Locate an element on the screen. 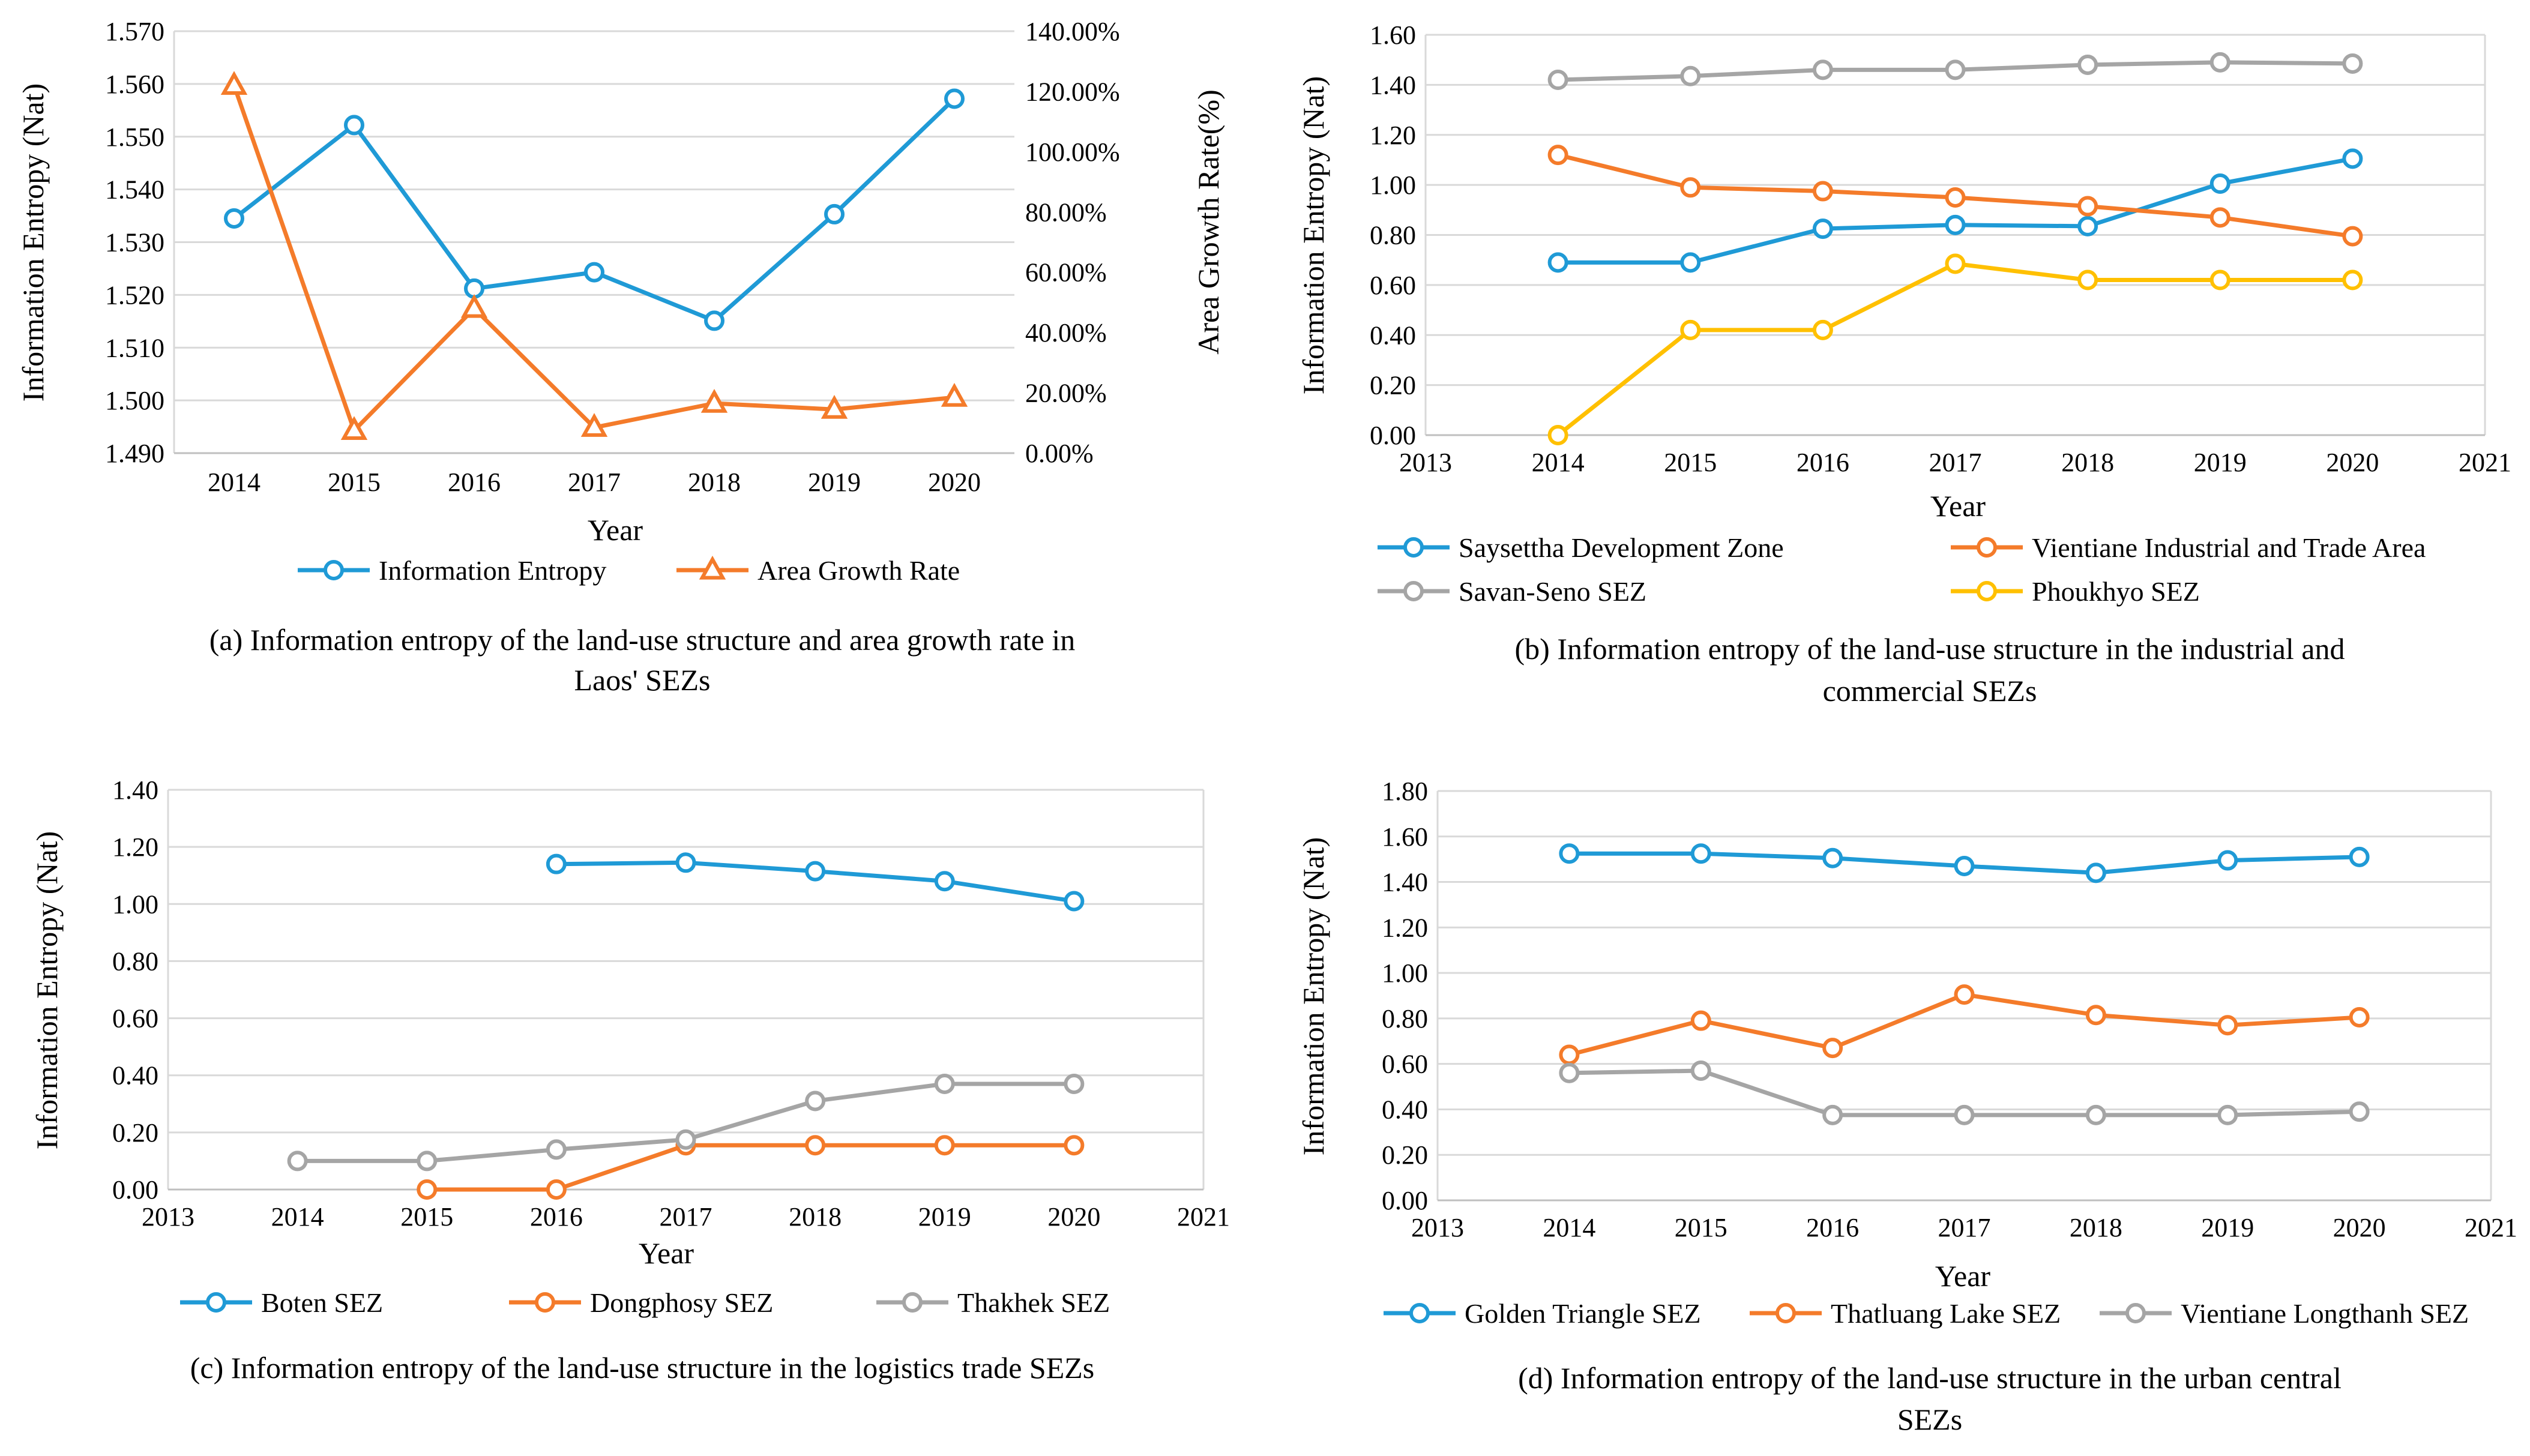 The image size is (2530, 1456). legend-label-2: Vientiane Longthanh SEZ is located at coordinates (2325, 1313).